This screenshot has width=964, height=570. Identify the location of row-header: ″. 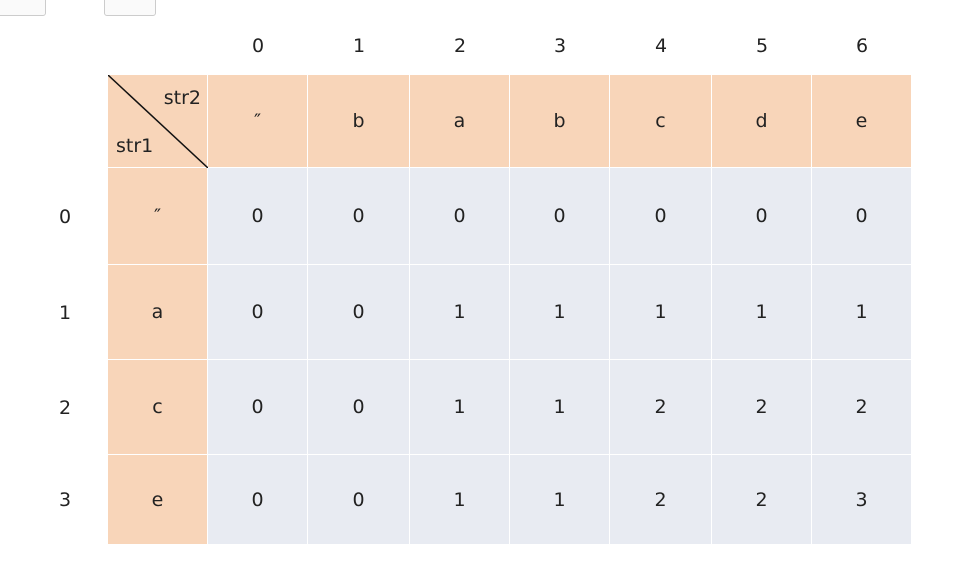
(158, 216).